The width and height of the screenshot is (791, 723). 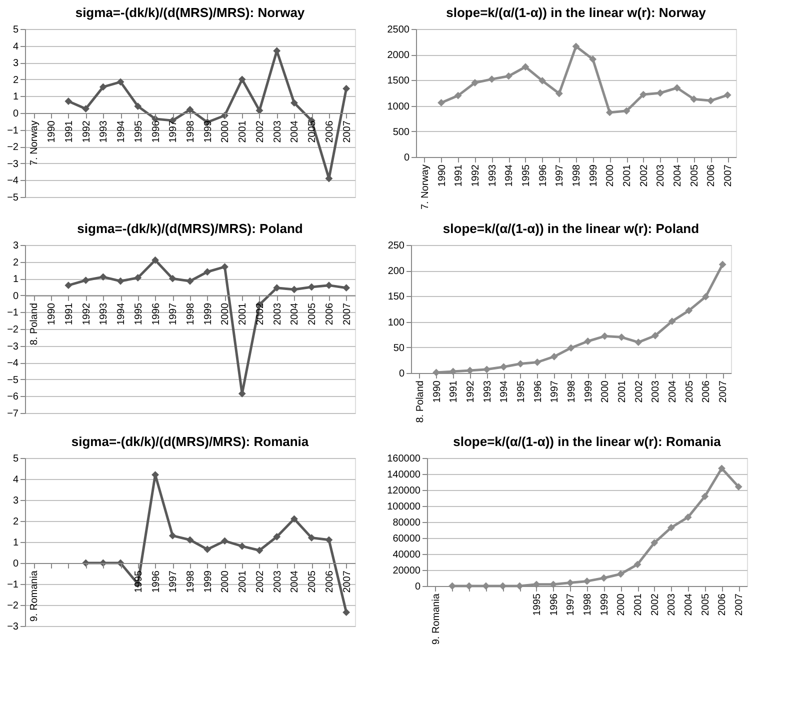 I want to click on y-tick-label: 4, so click(x=15, y=46).